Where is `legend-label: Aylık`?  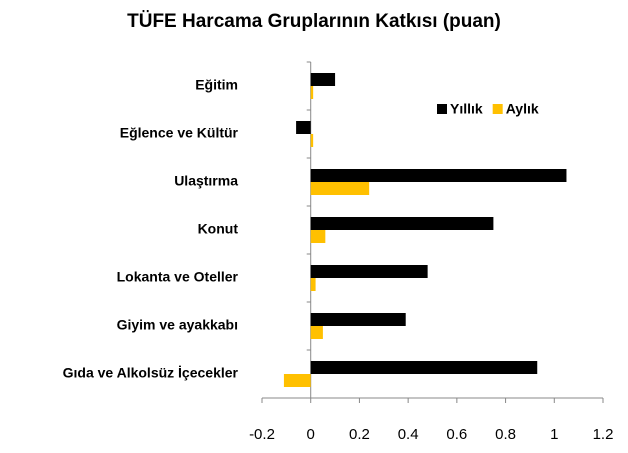 legend-label: Aylık is located at coordinates (522, 109).